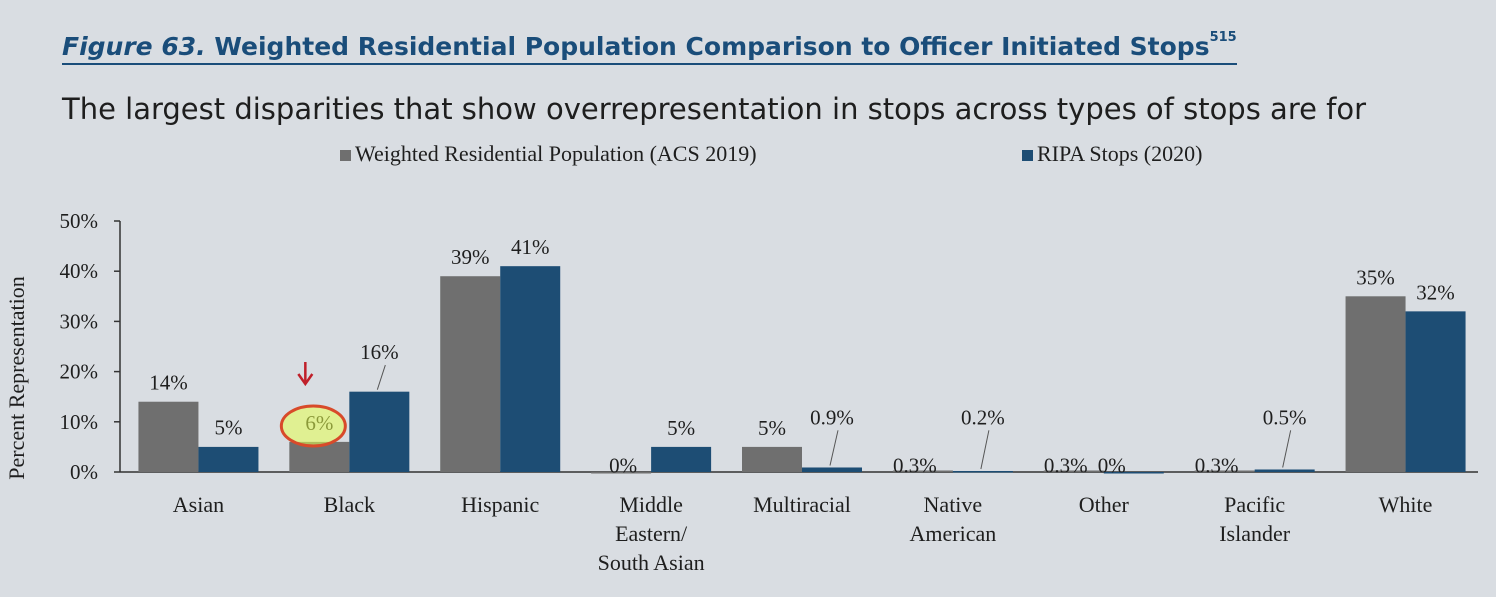  What do you see at coordinates (305, 380) in the screenshot?
I see `annotation-arrowhead-icon` at bounding box center [305, 380].